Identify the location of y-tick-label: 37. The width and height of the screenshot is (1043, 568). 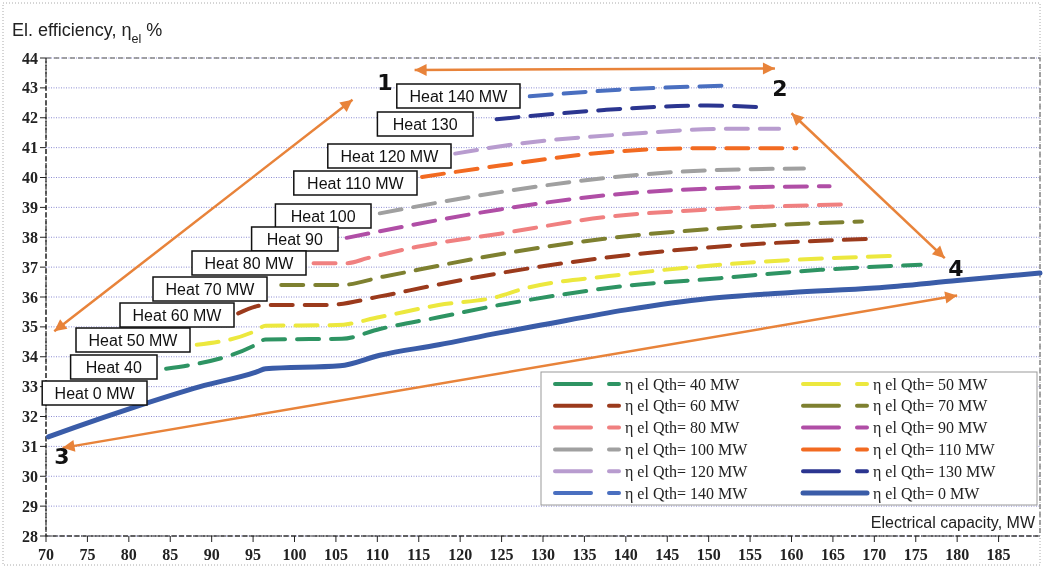
(30, 267).